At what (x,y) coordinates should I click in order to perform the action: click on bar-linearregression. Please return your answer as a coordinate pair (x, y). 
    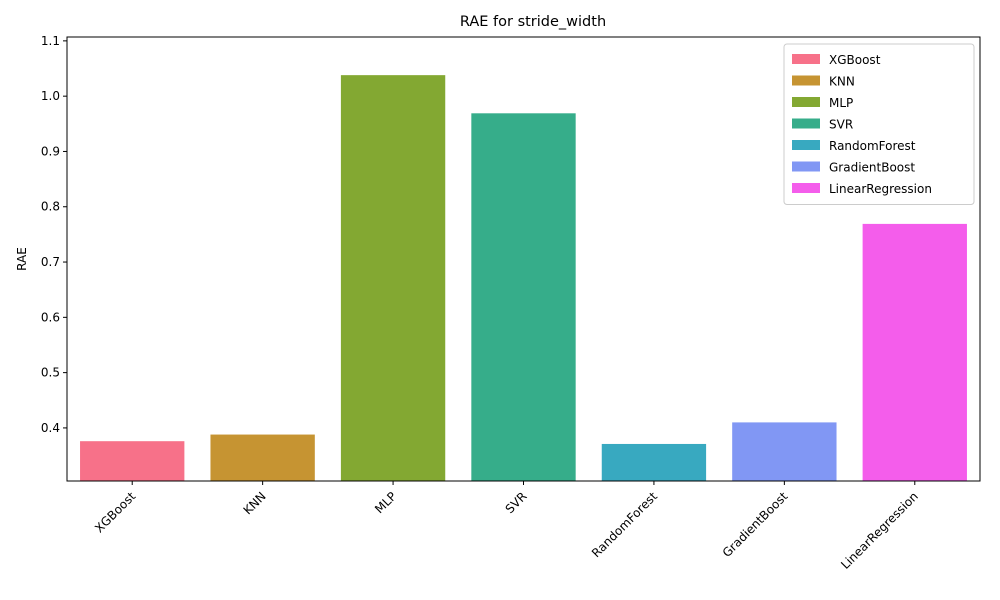
    Looking at the image, I should click on (914, 352).